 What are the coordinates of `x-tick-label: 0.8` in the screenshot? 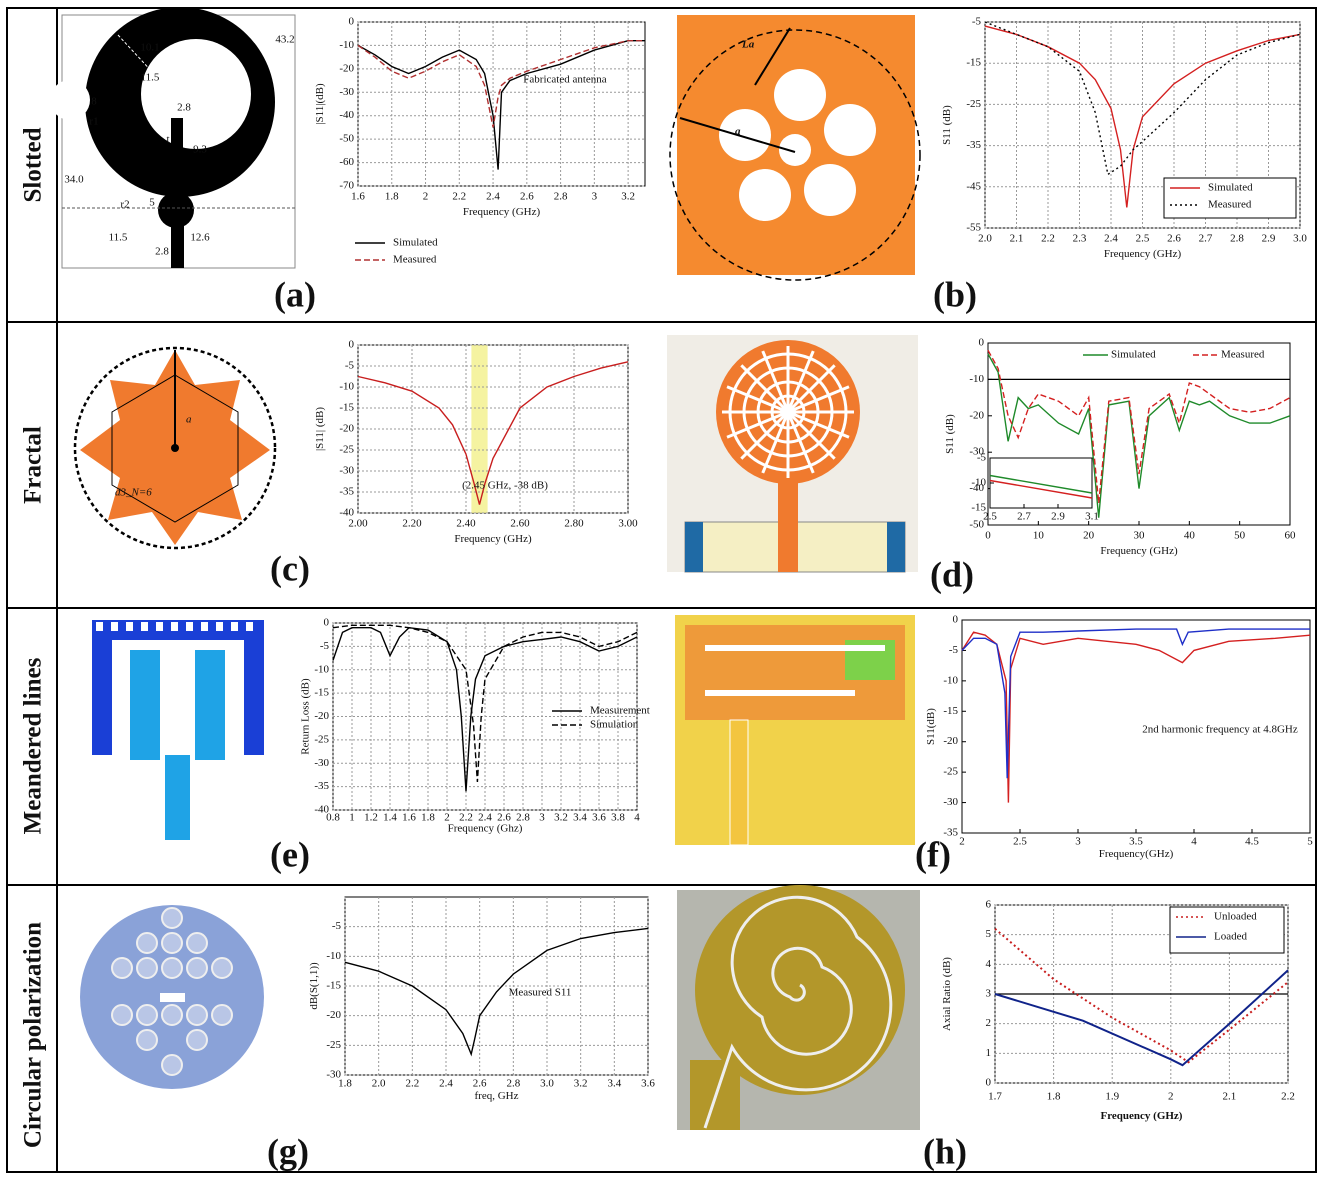 It's located at (333, 818).